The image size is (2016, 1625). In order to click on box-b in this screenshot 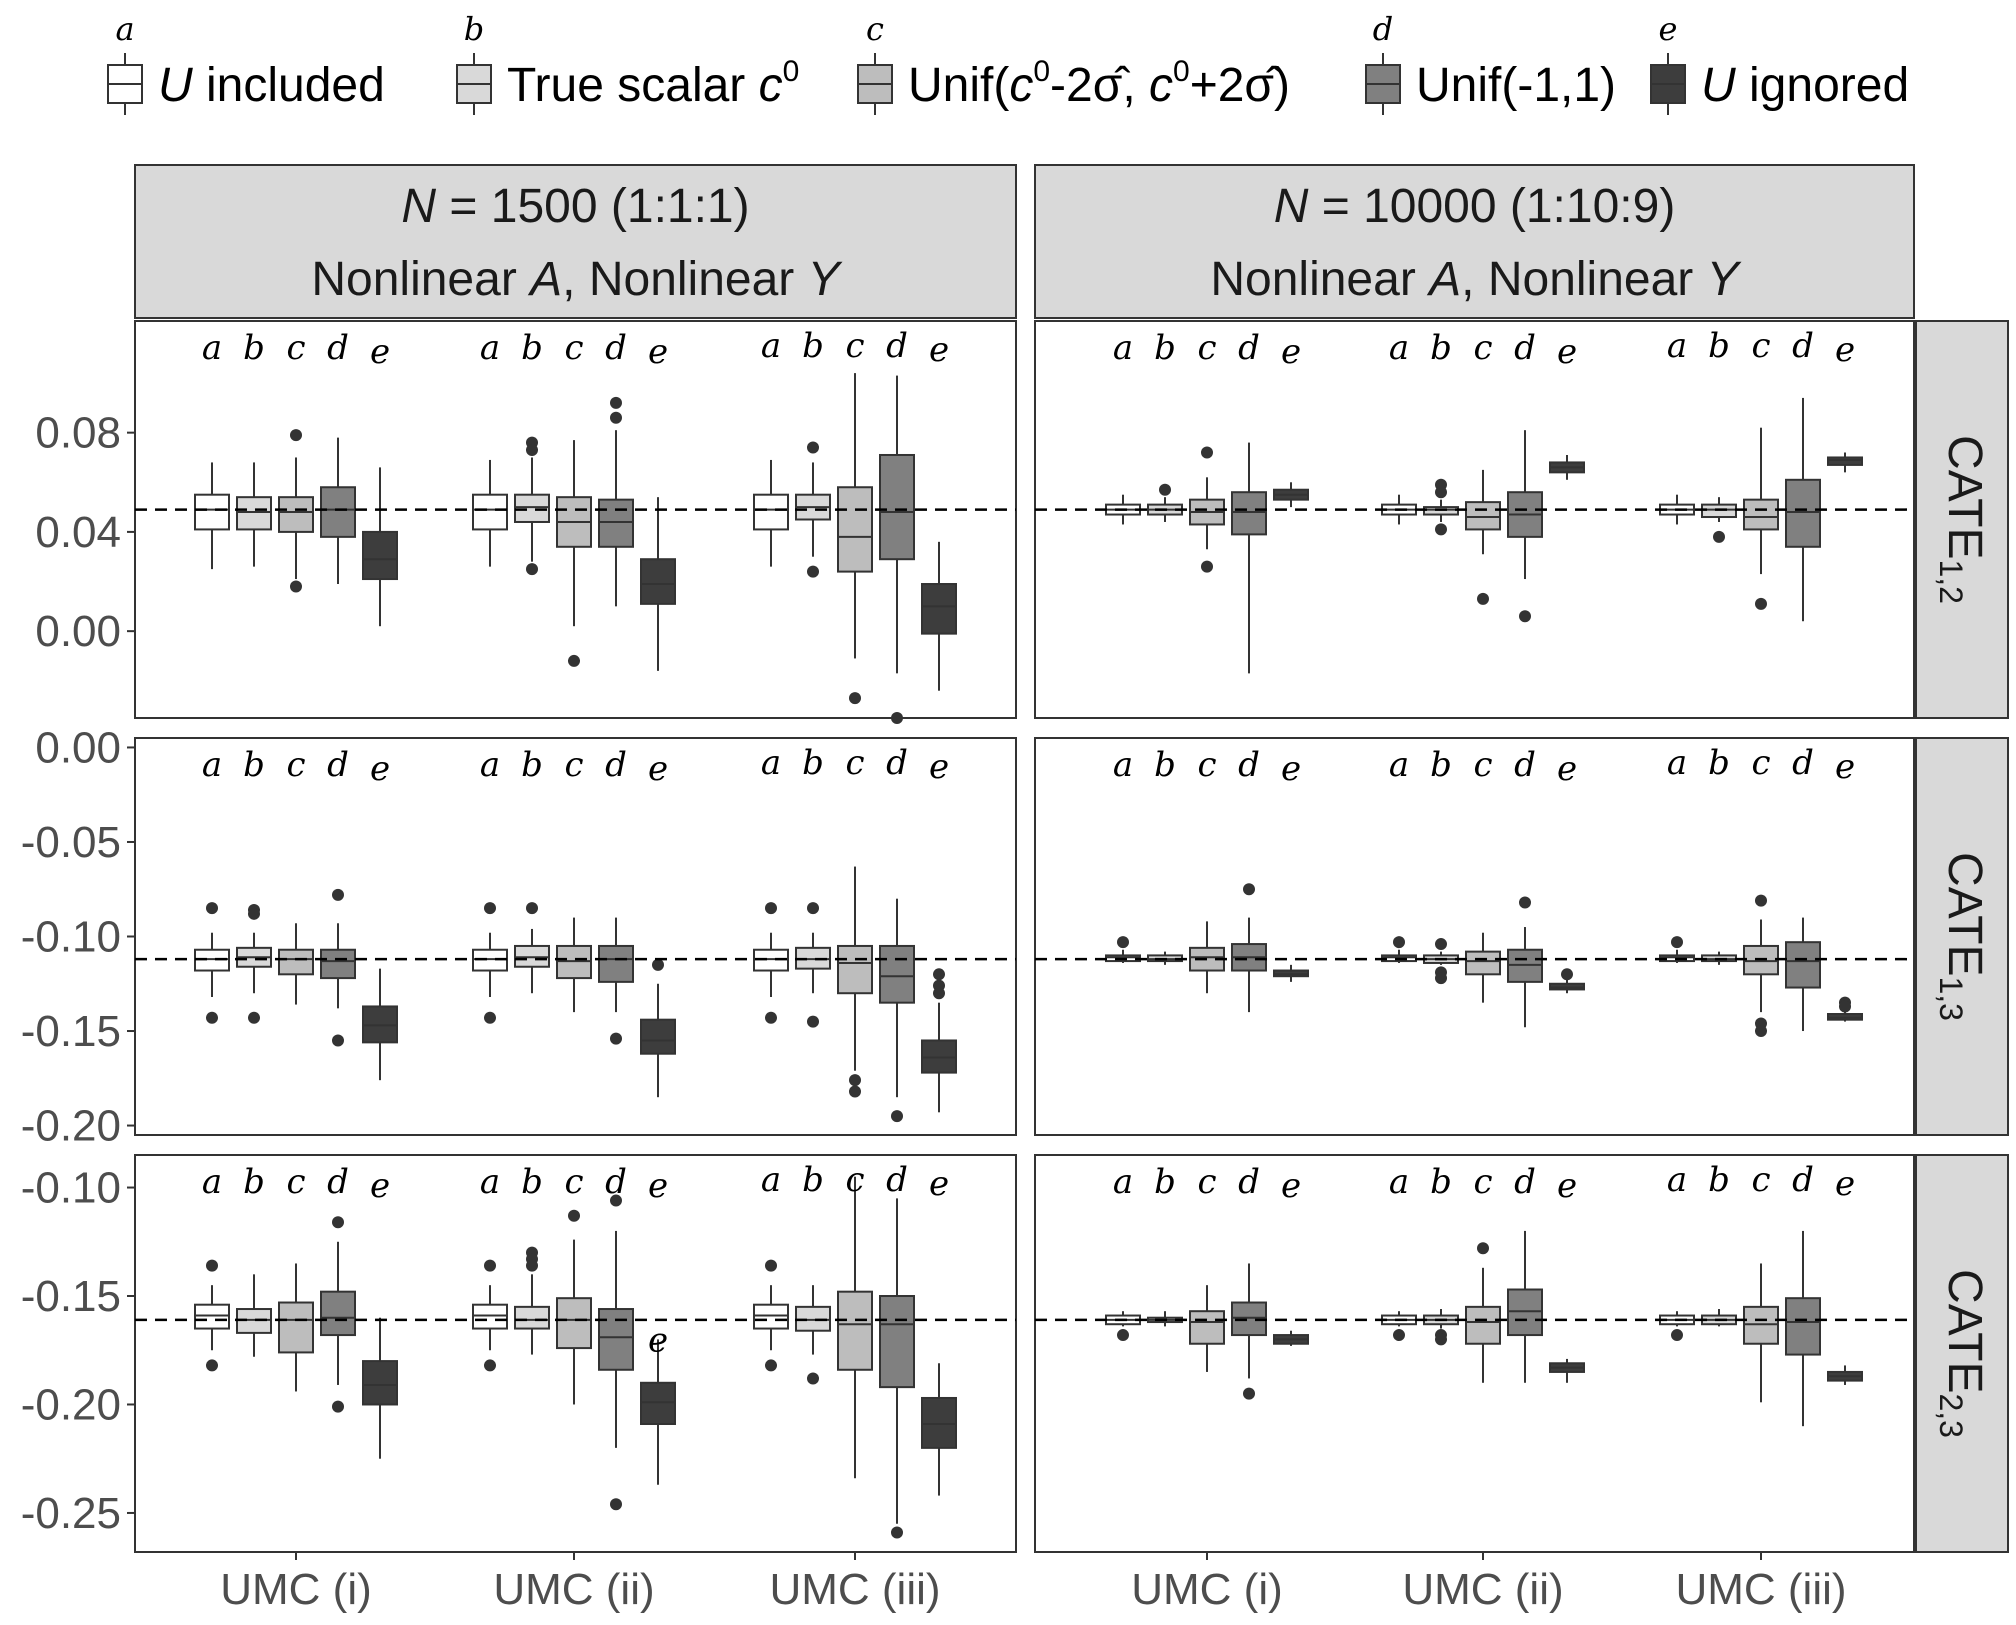, I will do `click(254, 514)`.